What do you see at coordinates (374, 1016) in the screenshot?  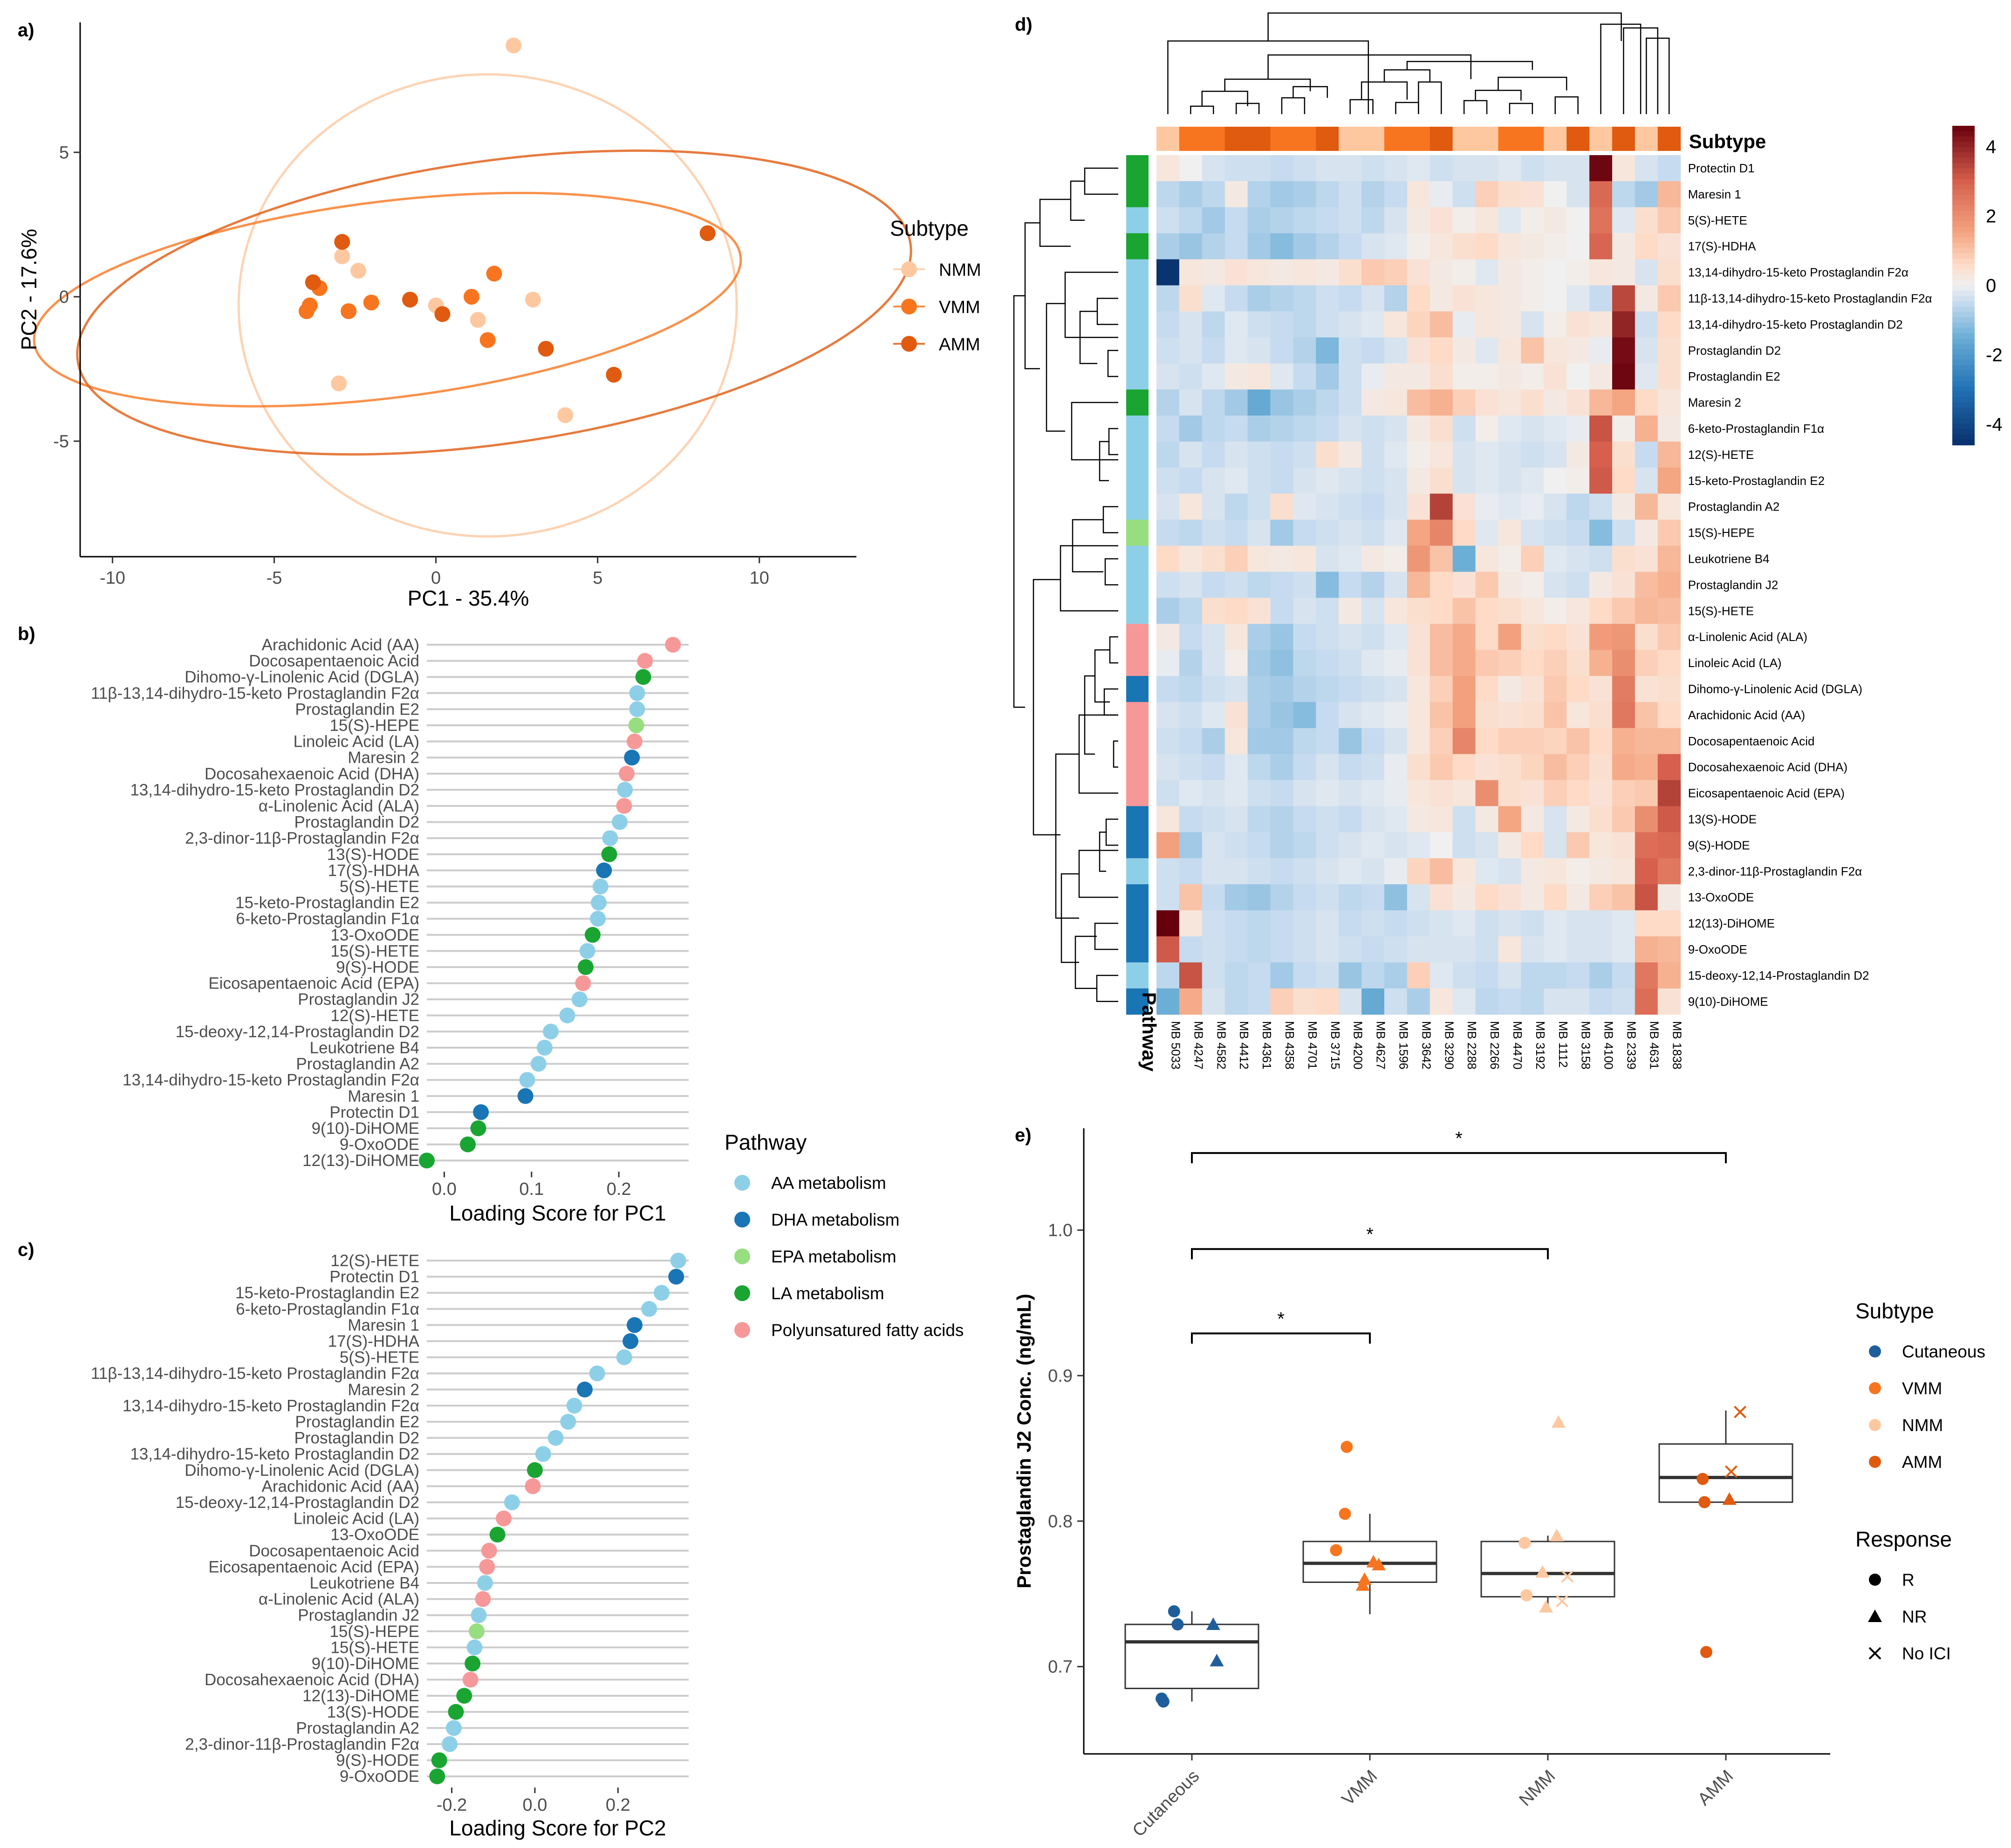 I see `variable-label: 12(S)-HETE` at bounding box center [374, 1016].